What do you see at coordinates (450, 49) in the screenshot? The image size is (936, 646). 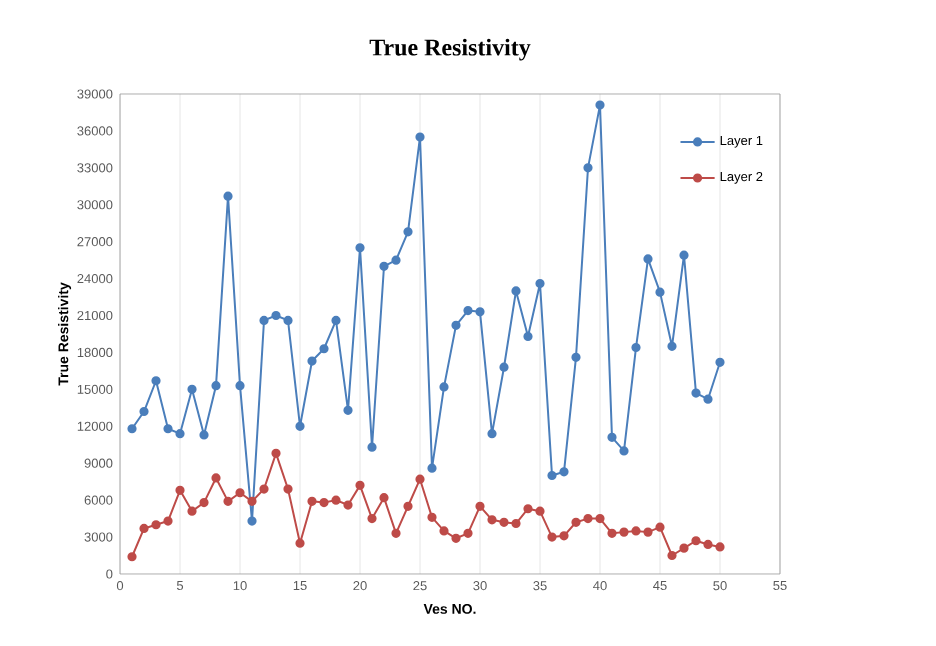 I see `chart-title: True Resistivity` at bounding box center [450, 49].